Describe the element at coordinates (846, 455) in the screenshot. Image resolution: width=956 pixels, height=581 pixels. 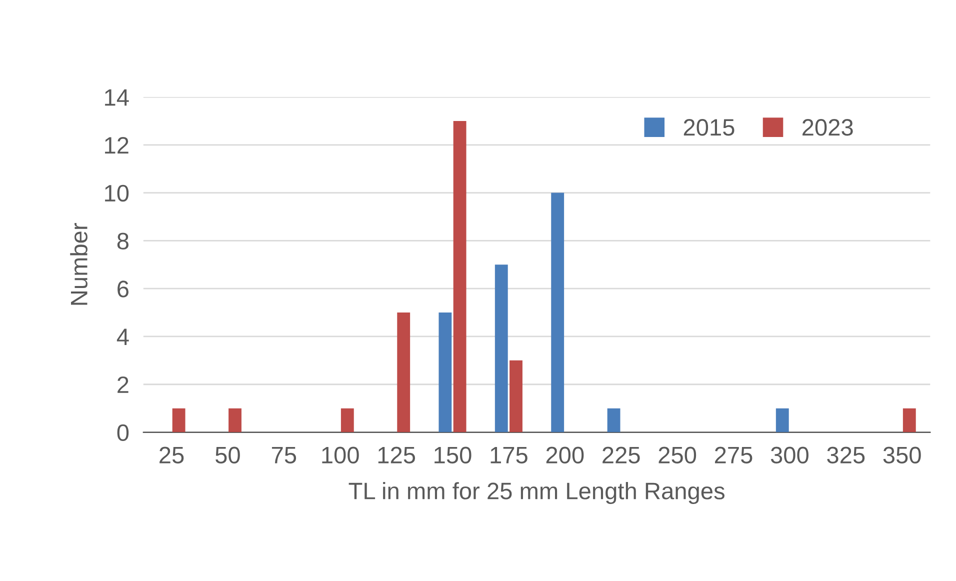
I see `x-tick-label: 325` at that location.